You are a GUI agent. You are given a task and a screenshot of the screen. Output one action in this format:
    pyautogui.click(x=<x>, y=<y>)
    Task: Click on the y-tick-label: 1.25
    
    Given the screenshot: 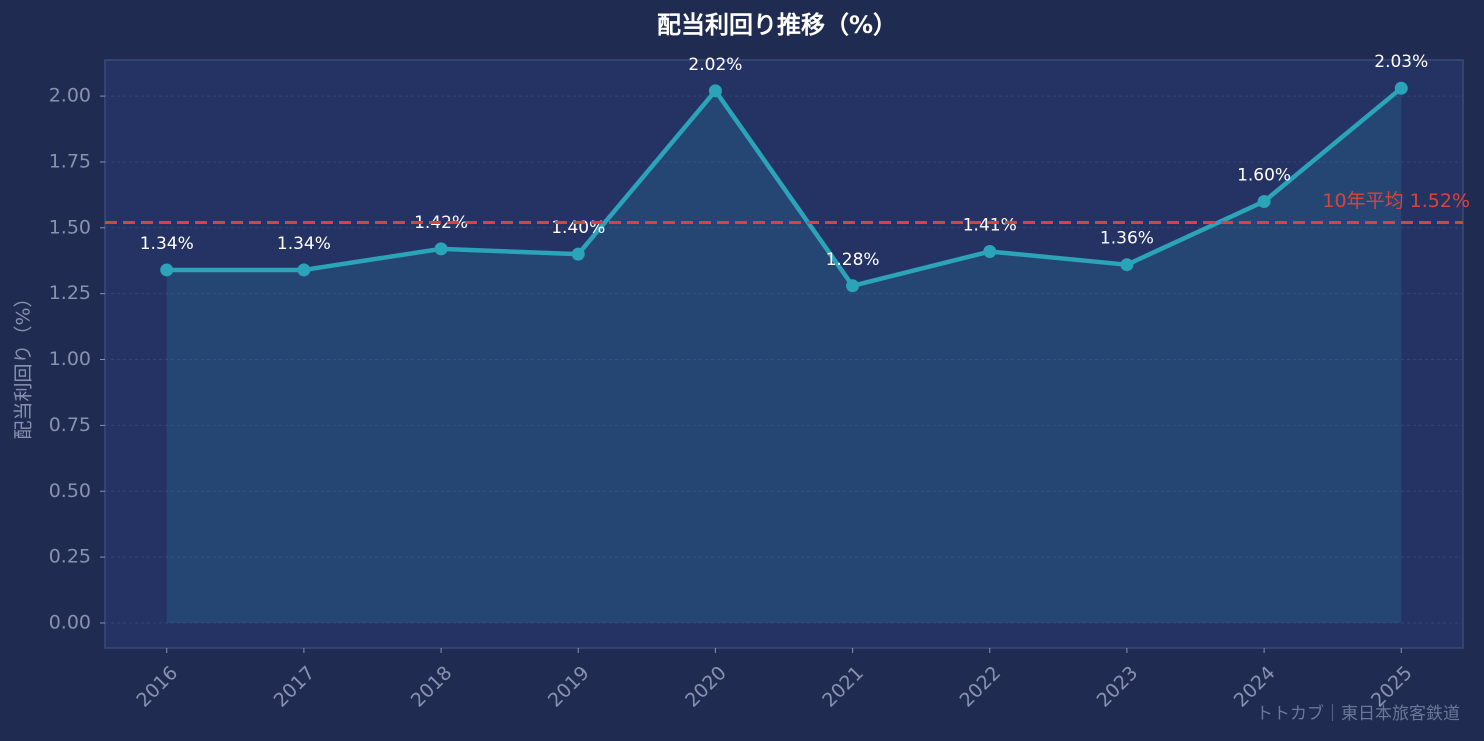 What is the action you would take?
    pyautogui.click(x=70, y=293)
    